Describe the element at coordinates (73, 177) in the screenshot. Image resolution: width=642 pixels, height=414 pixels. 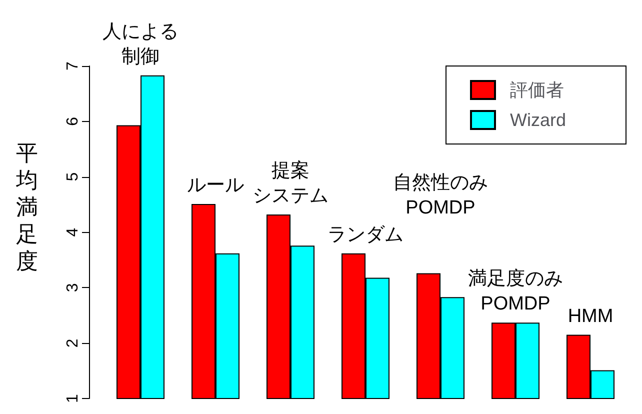
I see `y-tick-label: 5` at that location.